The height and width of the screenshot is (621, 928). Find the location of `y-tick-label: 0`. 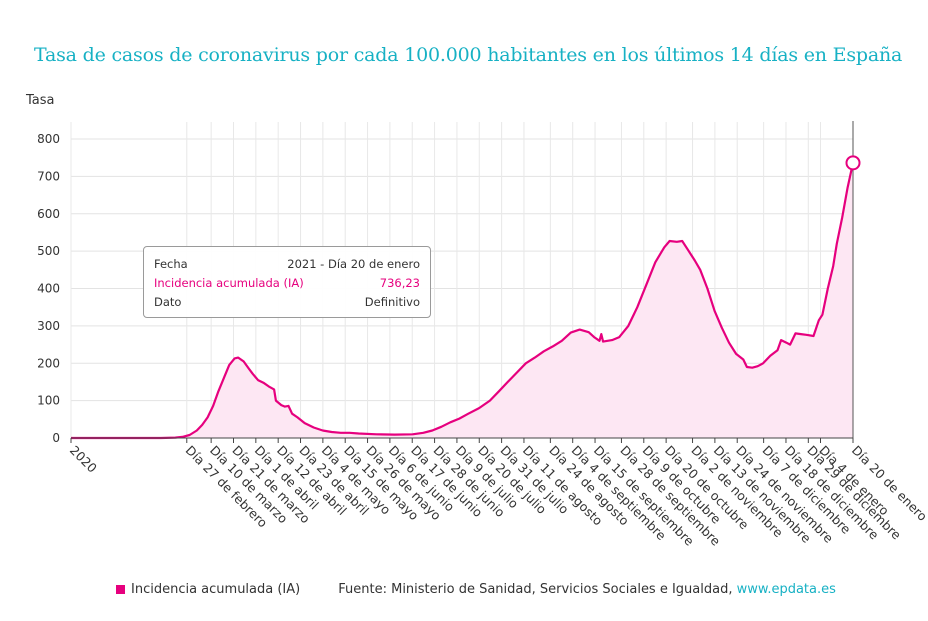

y-tick-label: 0 is located at coordinates (56, 438).